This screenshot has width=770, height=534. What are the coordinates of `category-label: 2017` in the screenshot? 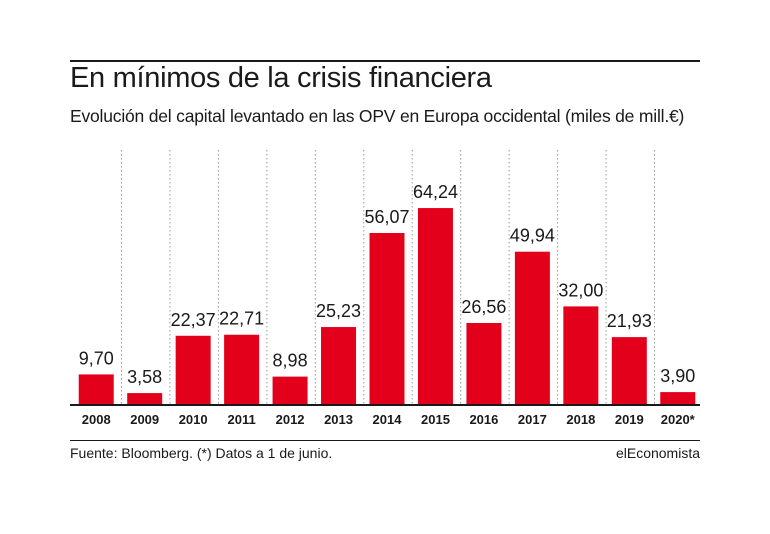 It's located at (532, 419).